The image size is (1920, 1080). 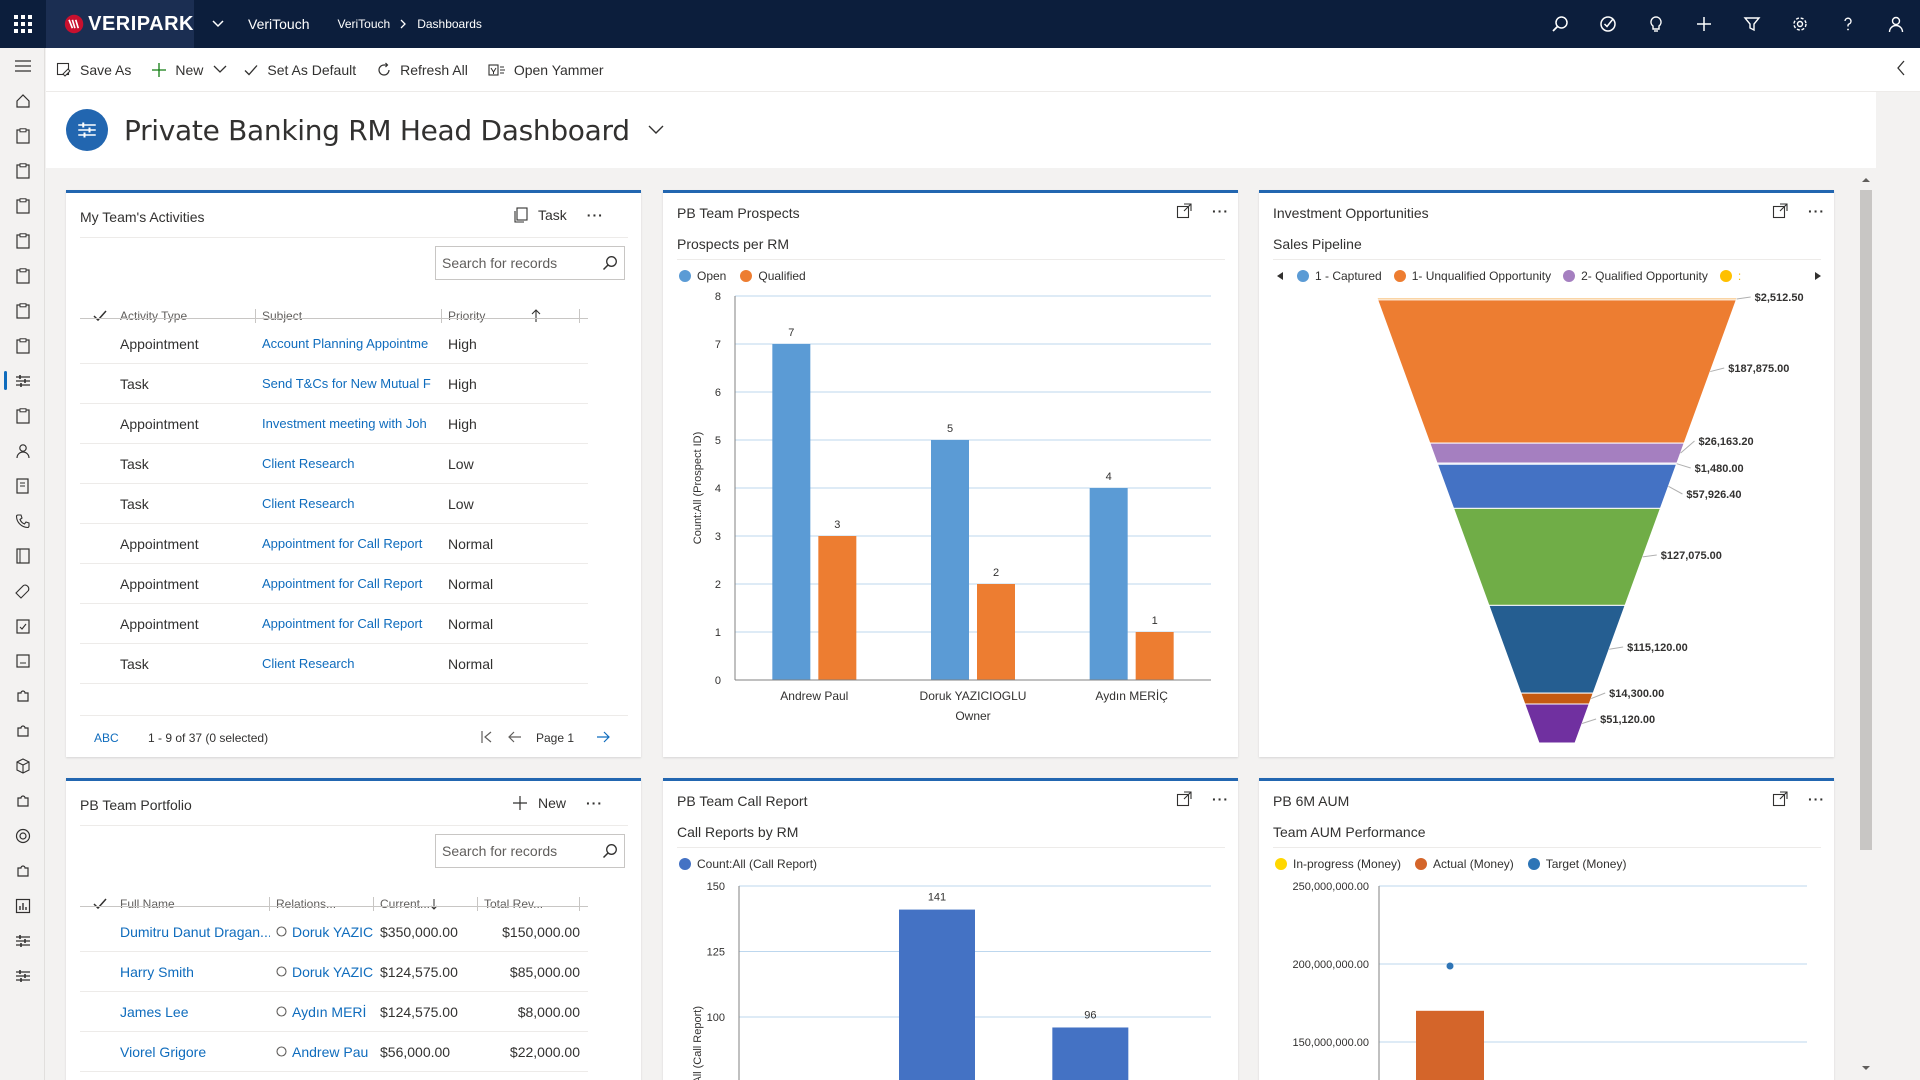 What do you see at coordinates (1752, 24) in the screenshot?
I see `advanced-find-button` at bounding box center [1752, 24].